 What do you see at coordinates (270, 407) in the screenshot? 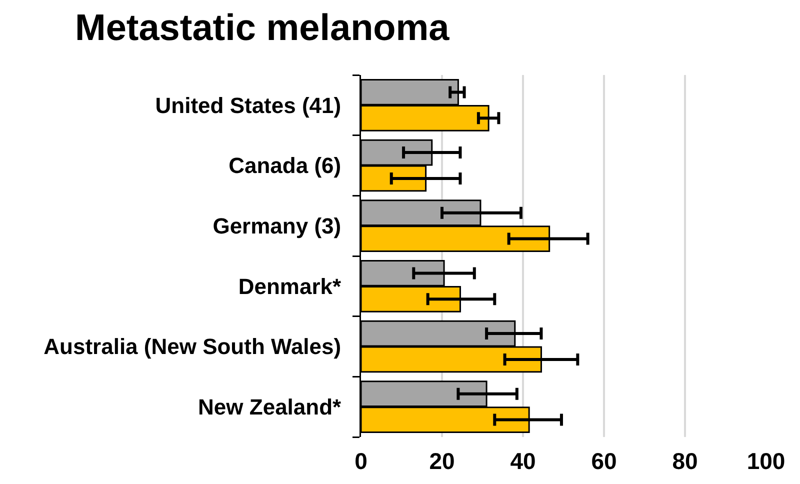
I see `y-tick-label: New Zealand*` at bounding box center [270, 407].